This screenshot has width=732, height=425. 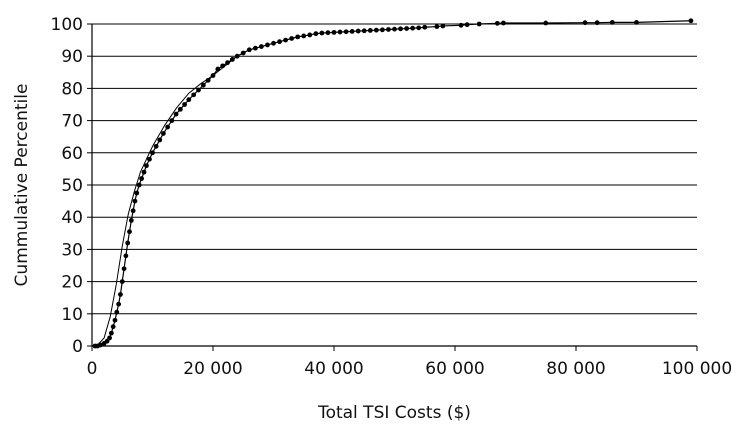 I want to click on x-tick-label-100000: 100 000, so click(x=697, y=369).